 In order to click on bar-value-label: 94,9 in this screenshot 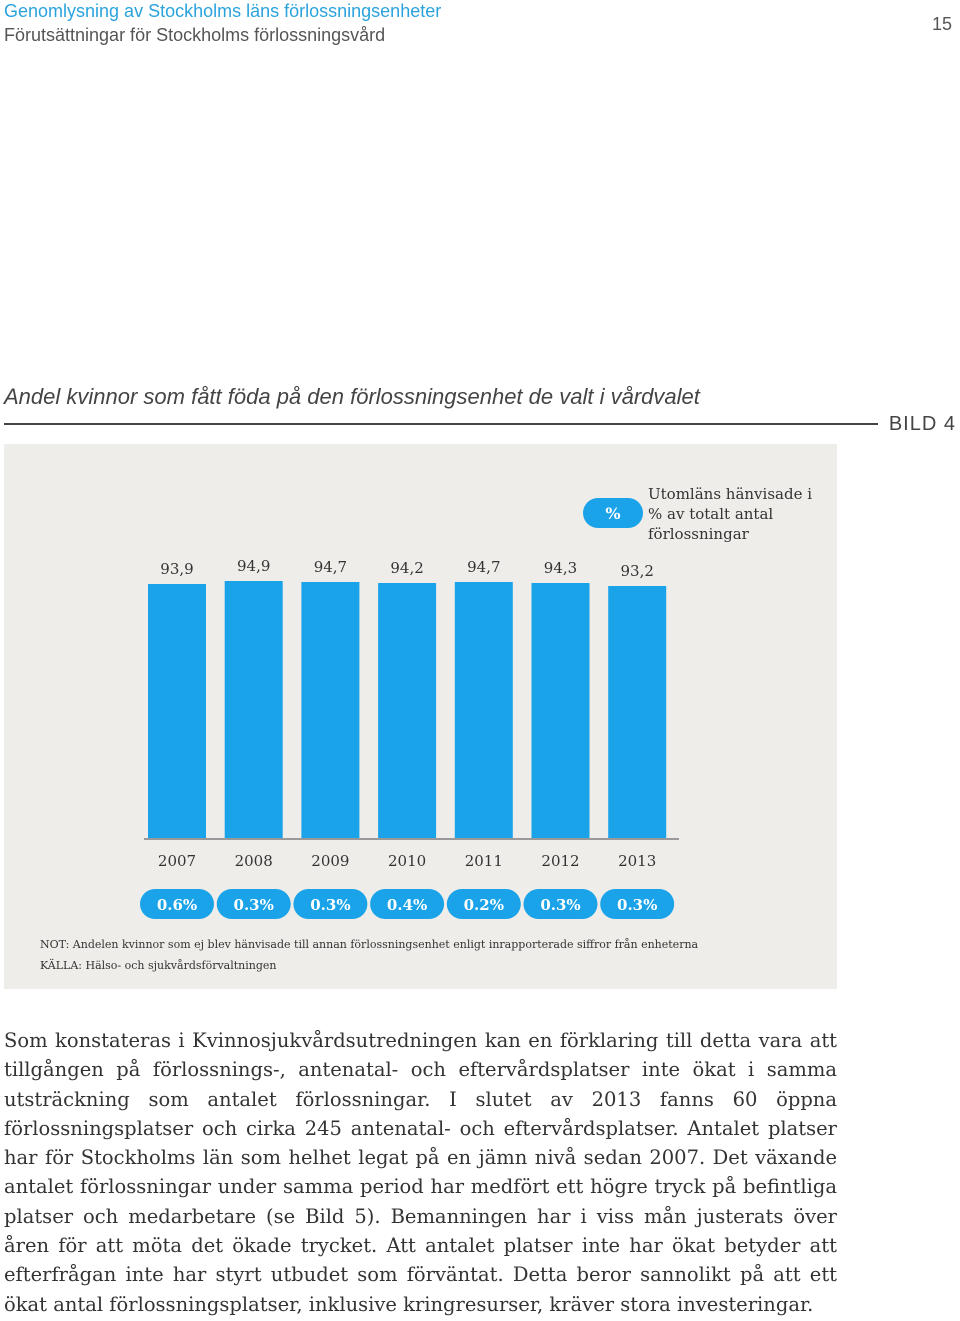, I will do `click(253, 566)`.